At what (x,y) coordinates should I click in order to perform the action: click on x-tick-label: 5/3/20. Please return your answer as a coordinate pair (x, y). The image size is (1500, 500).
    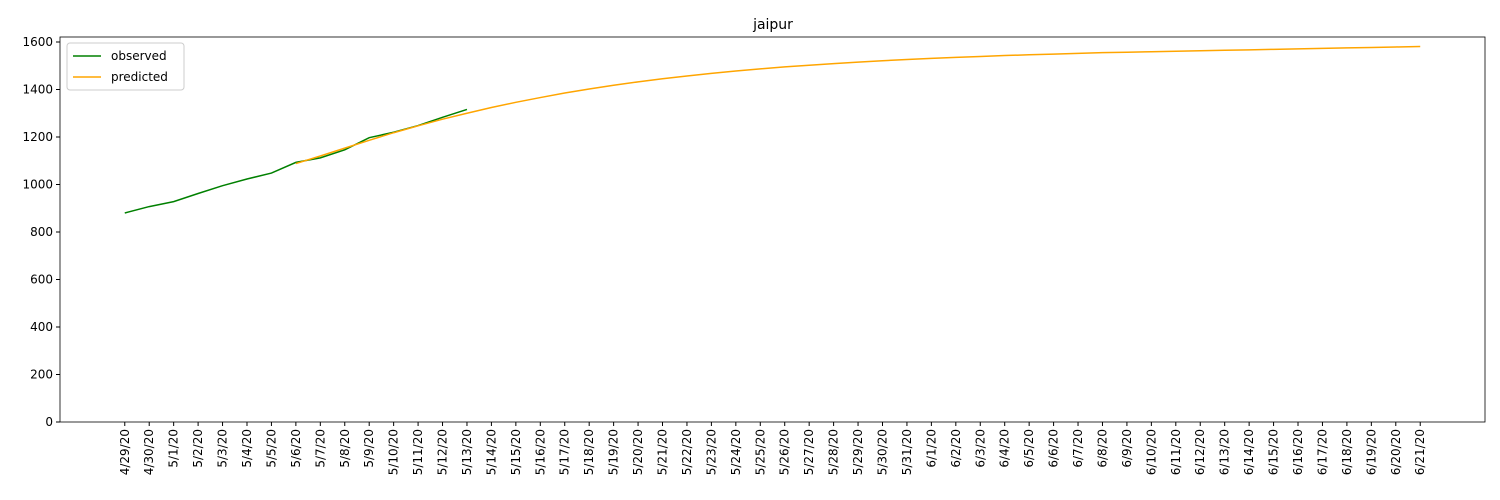
    Looking at the image, I should click on (223, 448).